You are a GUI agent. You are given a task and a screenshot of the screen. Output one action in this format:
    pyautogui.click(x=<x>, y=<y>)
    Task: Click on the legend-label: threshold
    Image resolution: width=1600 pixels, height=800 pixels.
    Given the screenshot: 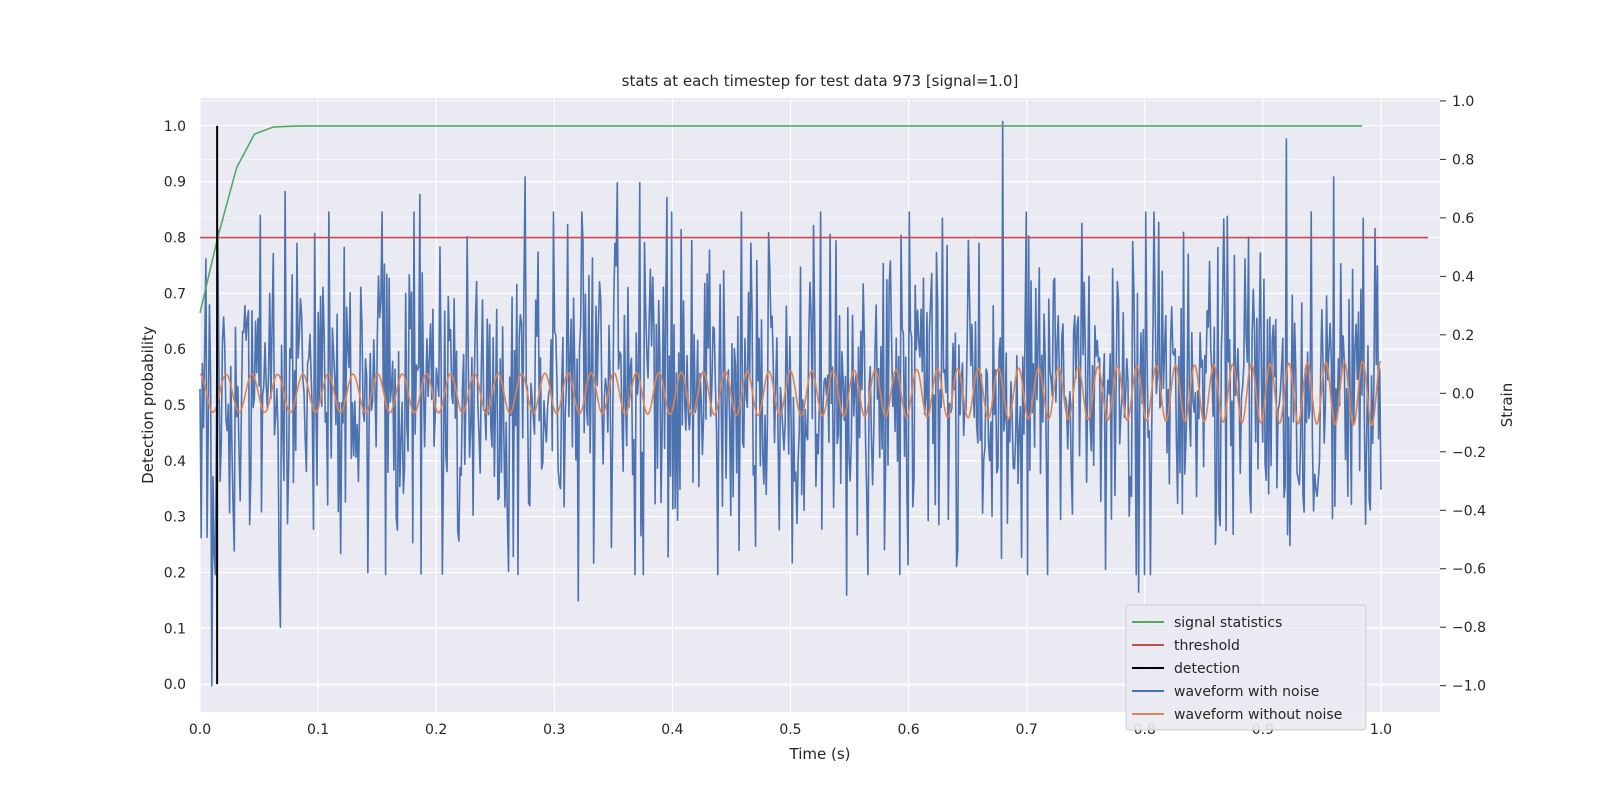 What is the action you would take?
    pyautogui.click(x=1207, y=646)
    